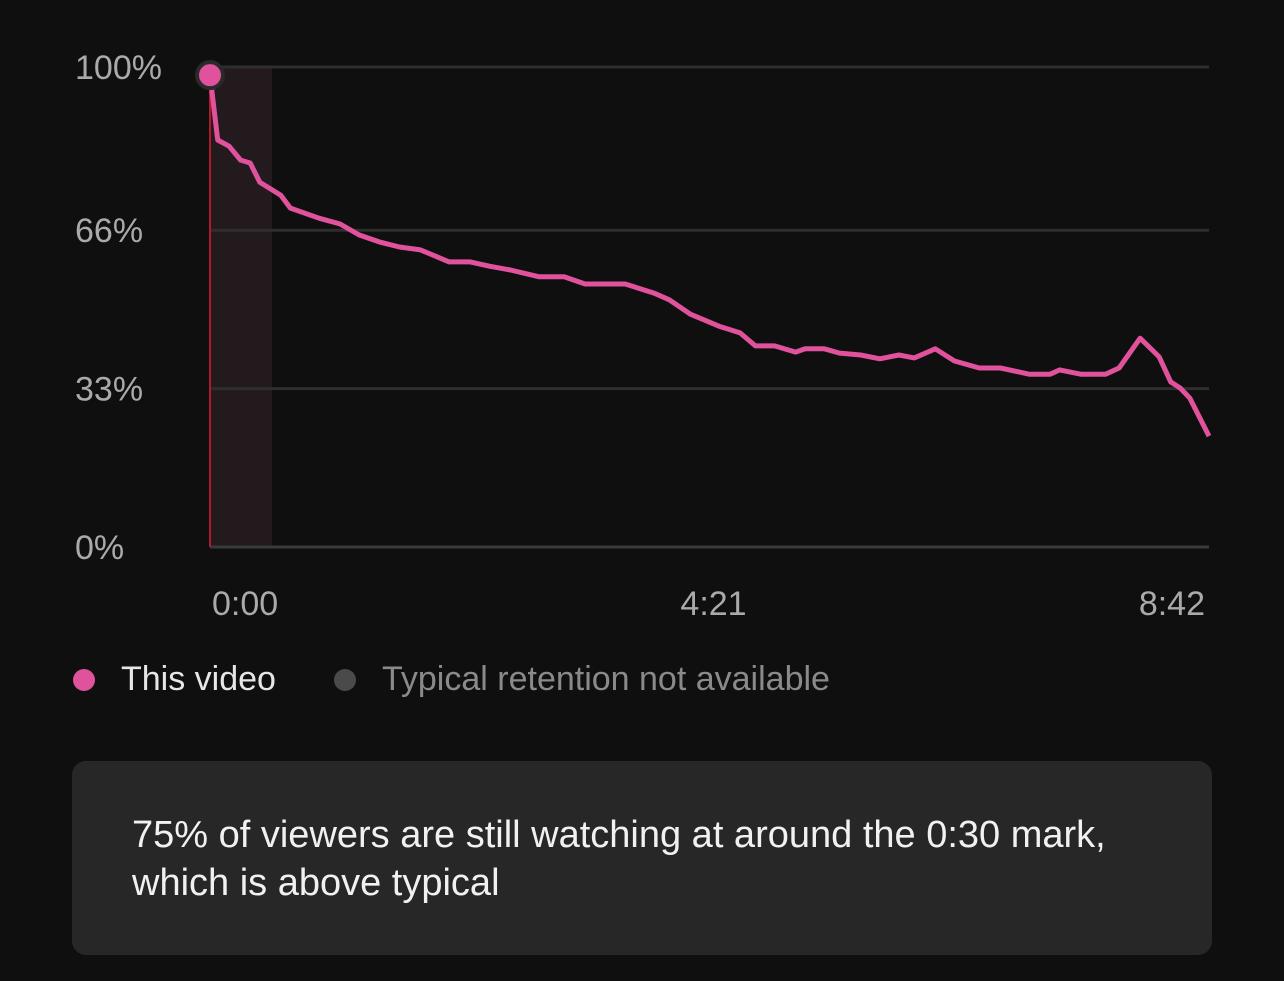 This screenshot has height=981, width=1284. I want to click on x-tick-label: 0:00, so click(245, 604).